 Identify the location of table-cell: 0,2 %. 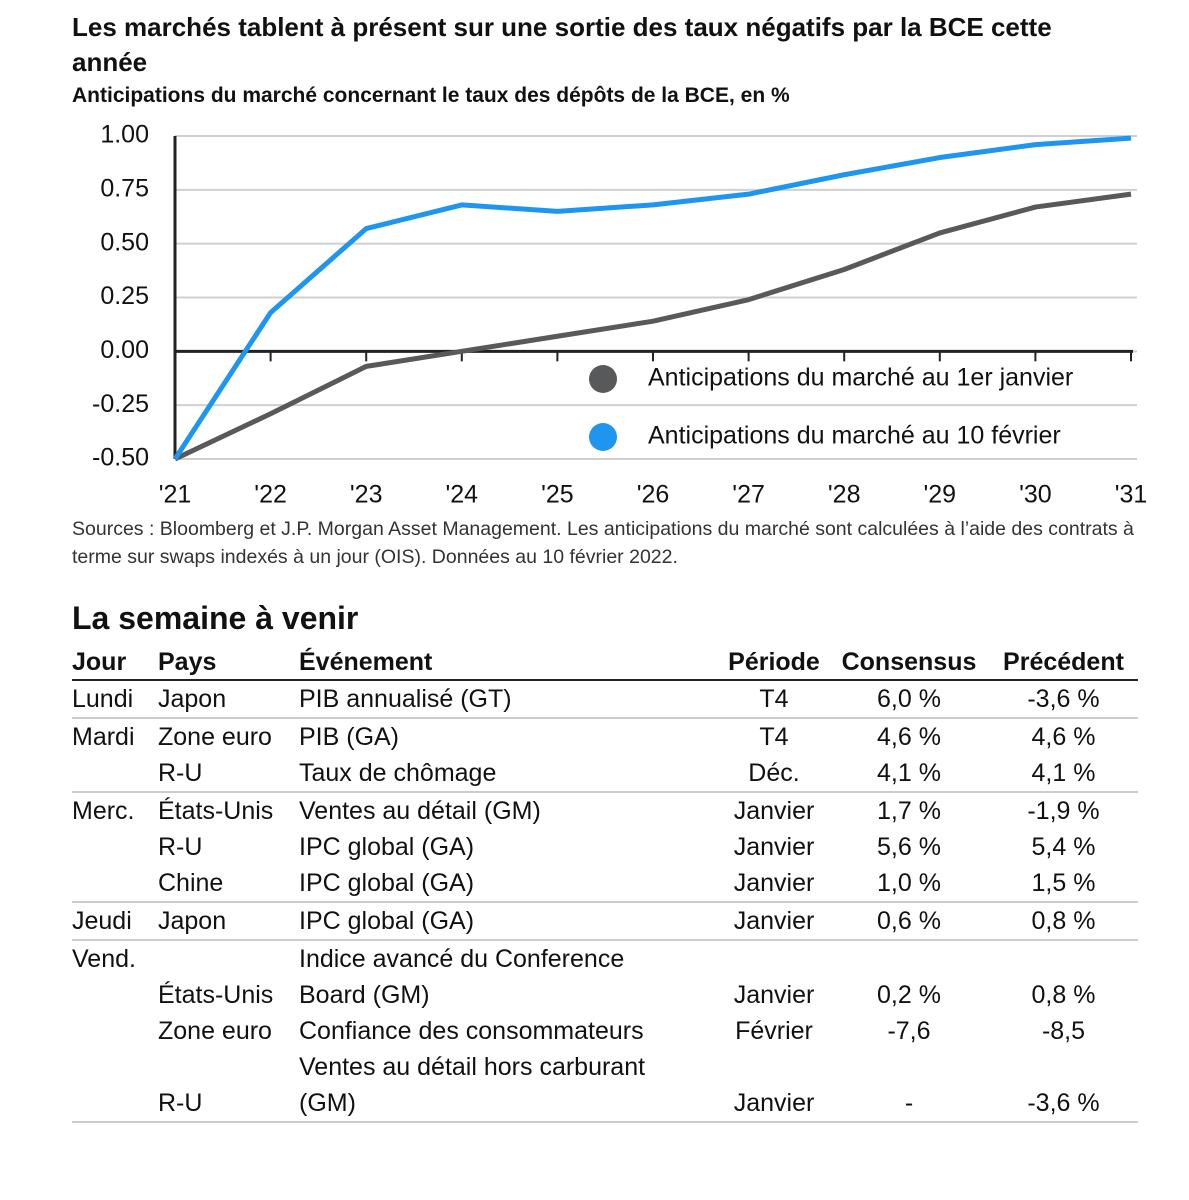
(909, 976).